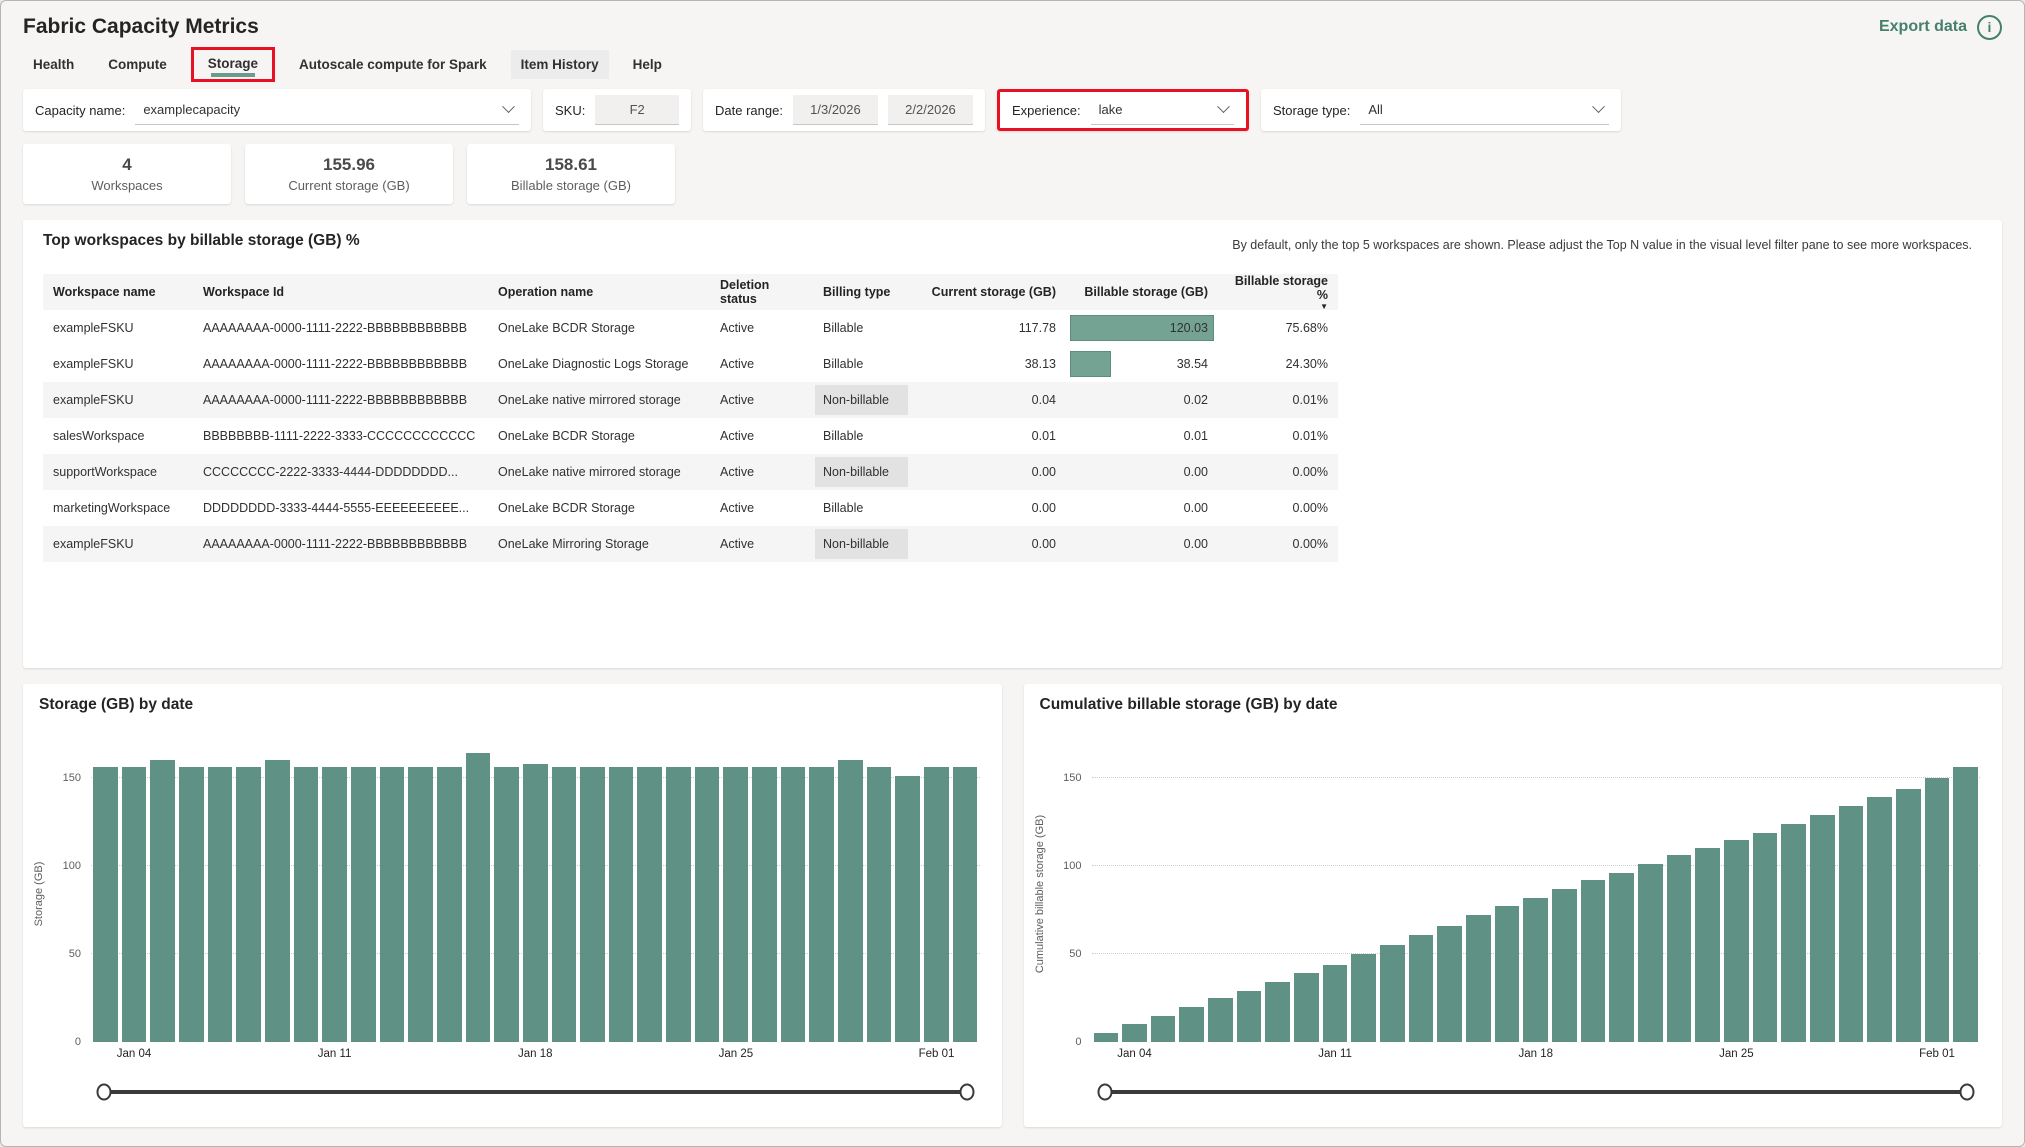 This screenshot has width=2025, height=1147. Describe the element at coordinates (1922, 26) in the screenshot. I see `export-data-button: Export data` at that location.